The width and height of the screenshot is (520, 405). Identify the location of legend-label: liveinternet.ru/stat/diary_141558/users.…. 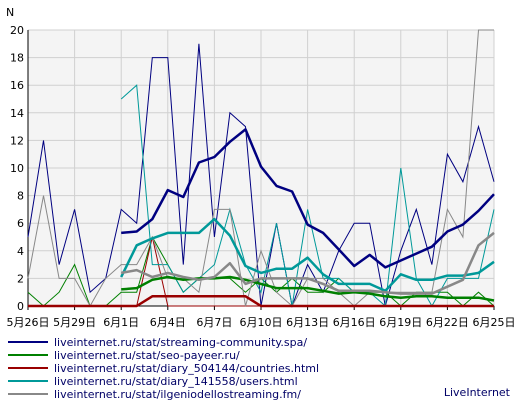
(176, 381).